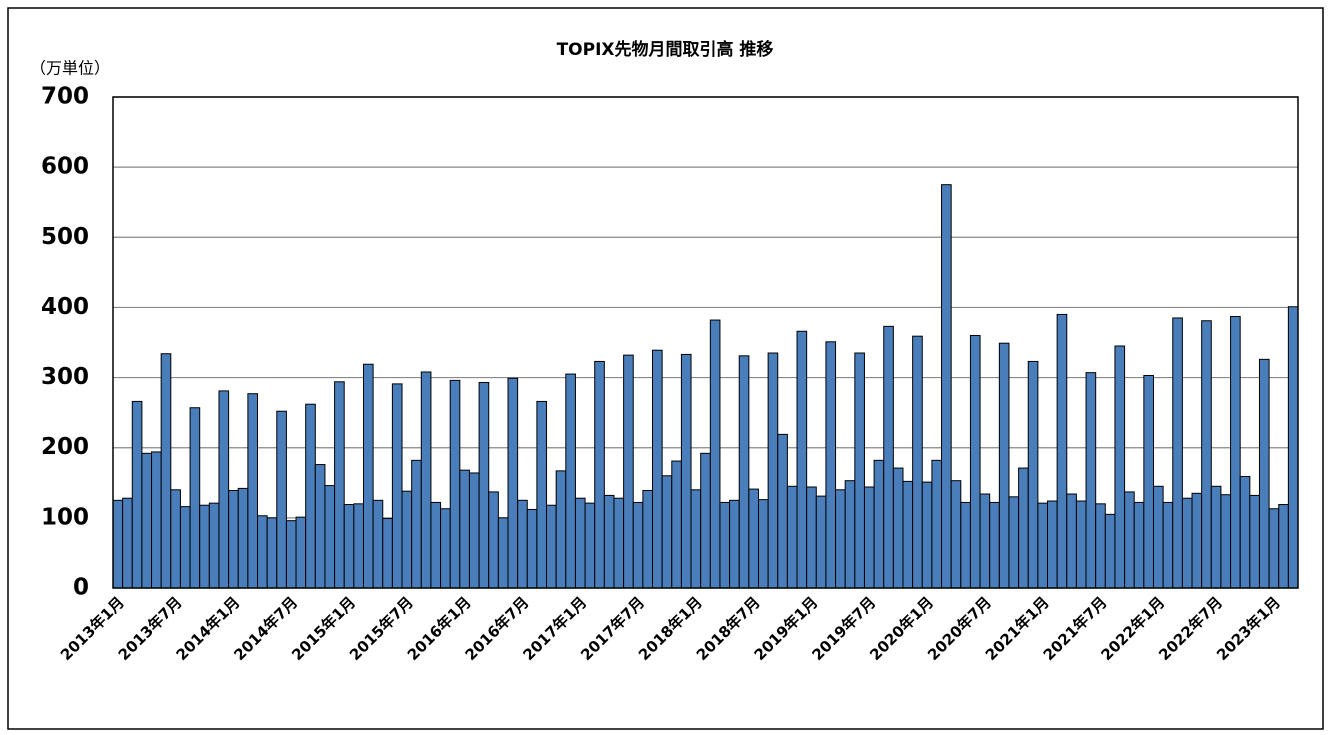 The image size is (1331, 735). I want to click on y-tick-label: 400, so click(65, 307).